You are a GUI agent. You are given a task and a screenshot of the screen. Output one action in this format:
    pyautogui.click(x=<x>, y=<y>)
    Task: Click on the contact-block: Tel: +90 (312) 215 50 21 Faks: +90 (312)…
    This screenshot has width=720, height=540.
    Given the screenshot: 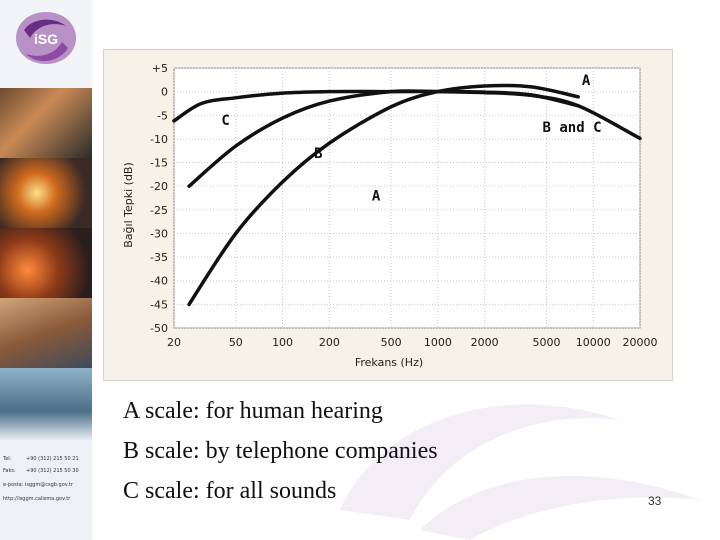 What is the action you would take?
    pyautogui.click(x=46, y=490)
    